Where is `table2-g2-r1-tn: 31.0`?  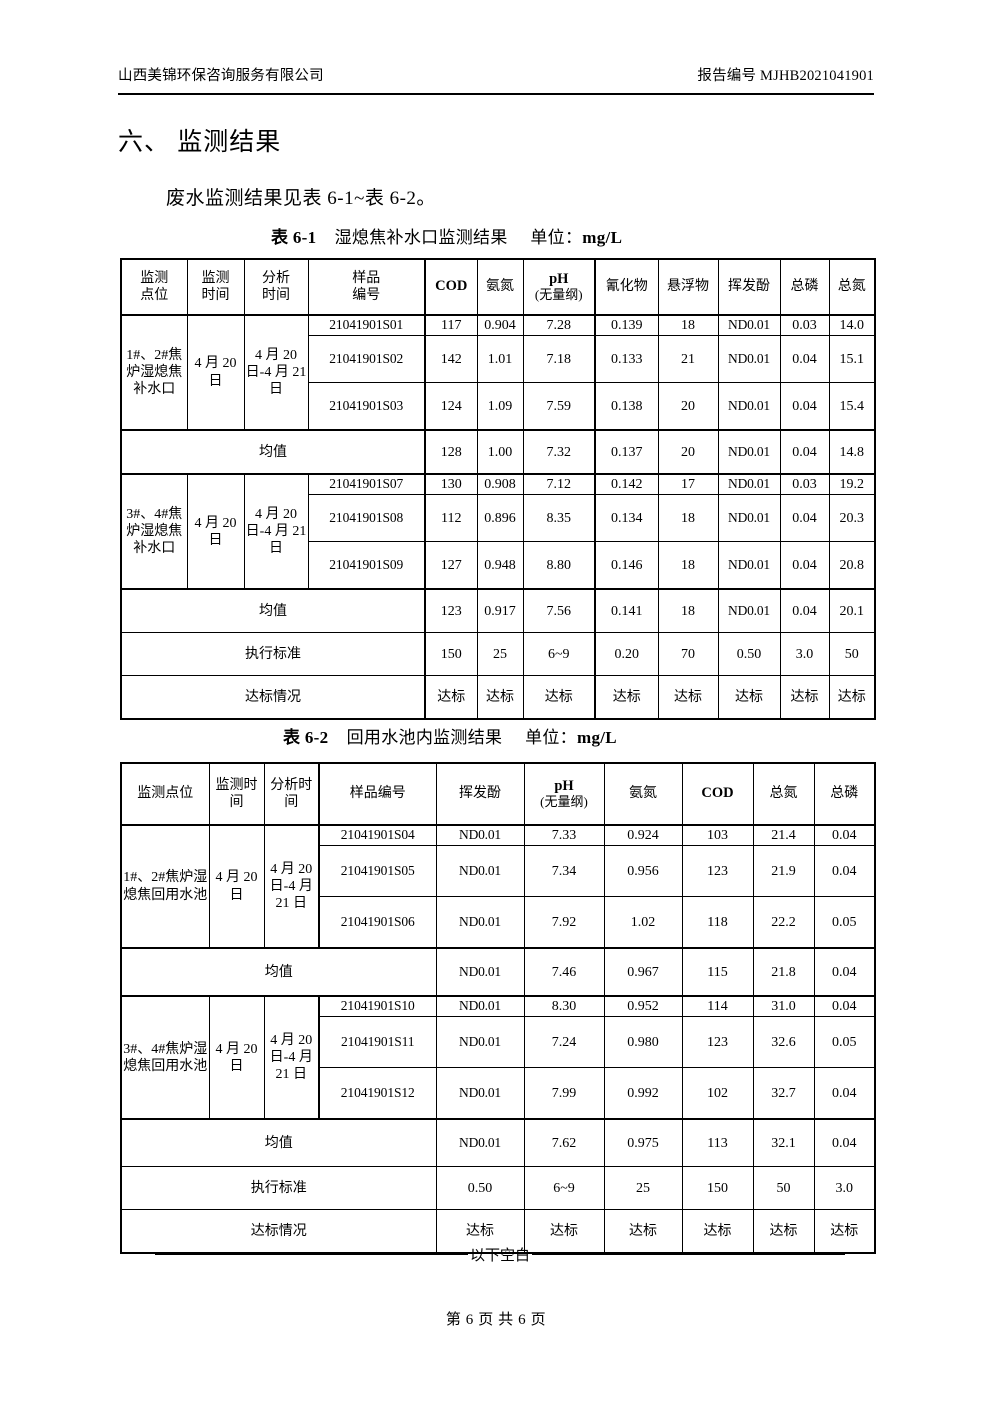 table2-g2-r1-tn: 31.0 is located at coordinates (783, 1006).